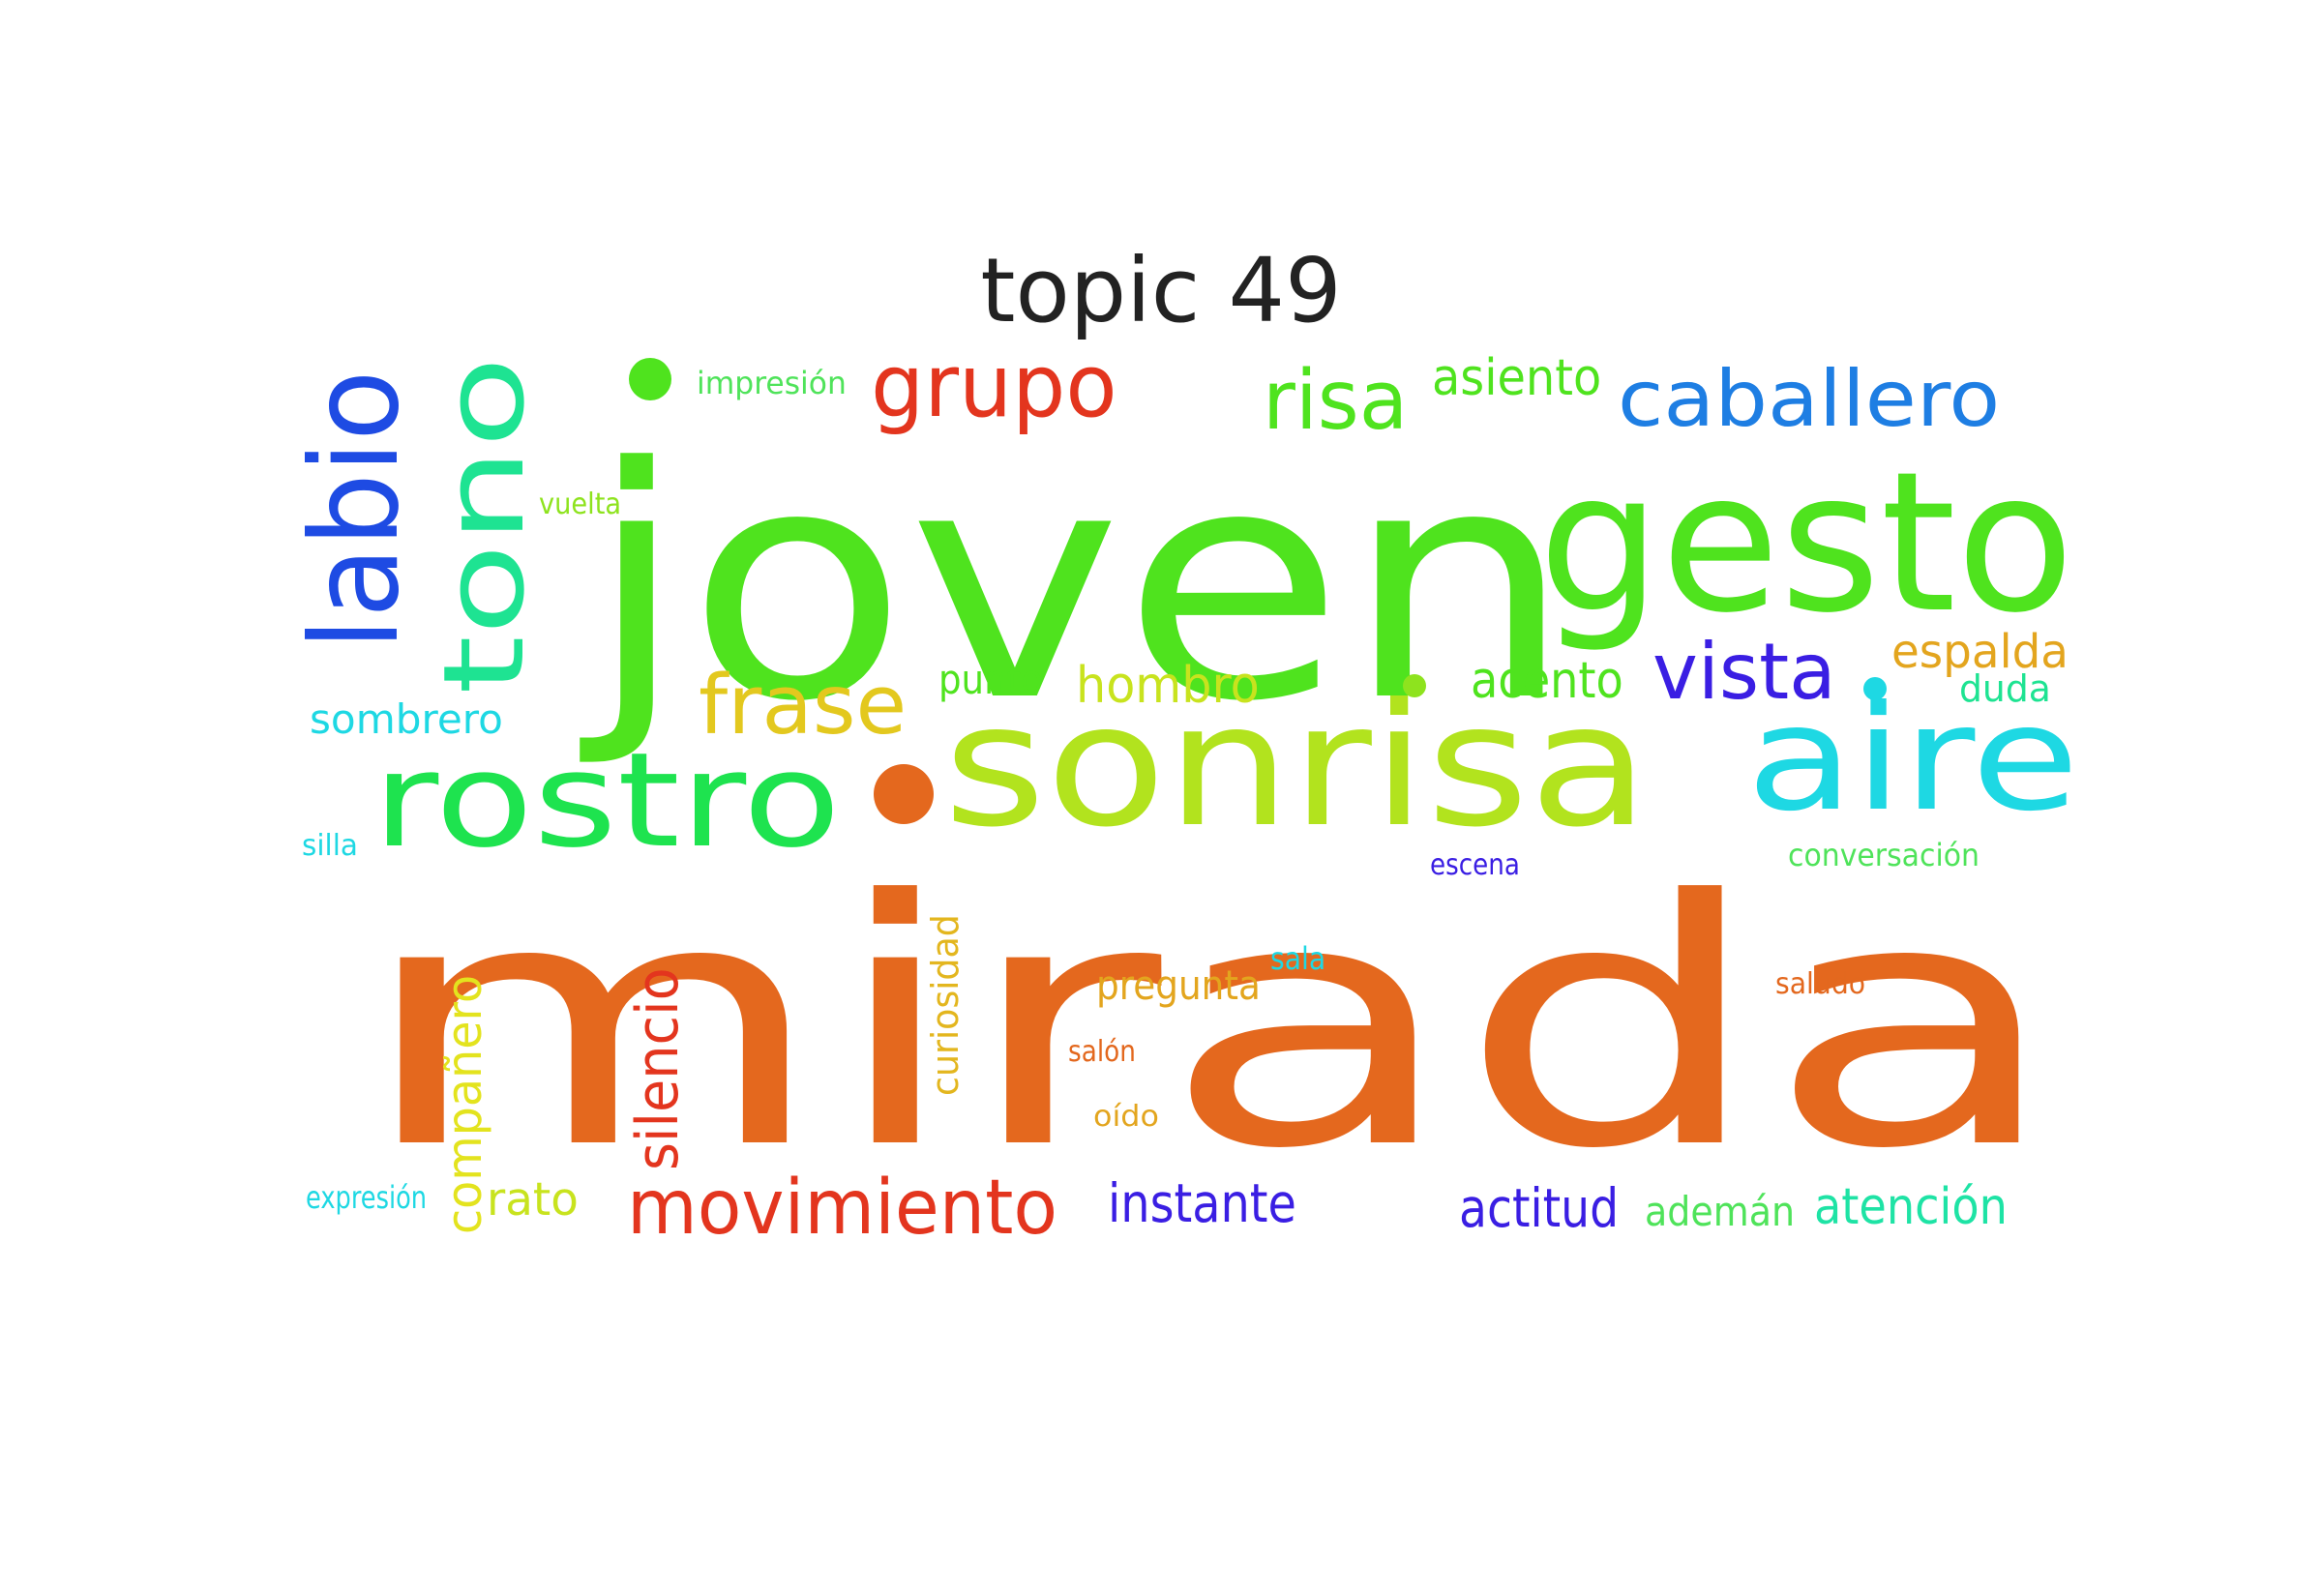  Describe the element at coordinates (1202, 1203) in the screenshot. I see `cloud-word: instante` at that location.